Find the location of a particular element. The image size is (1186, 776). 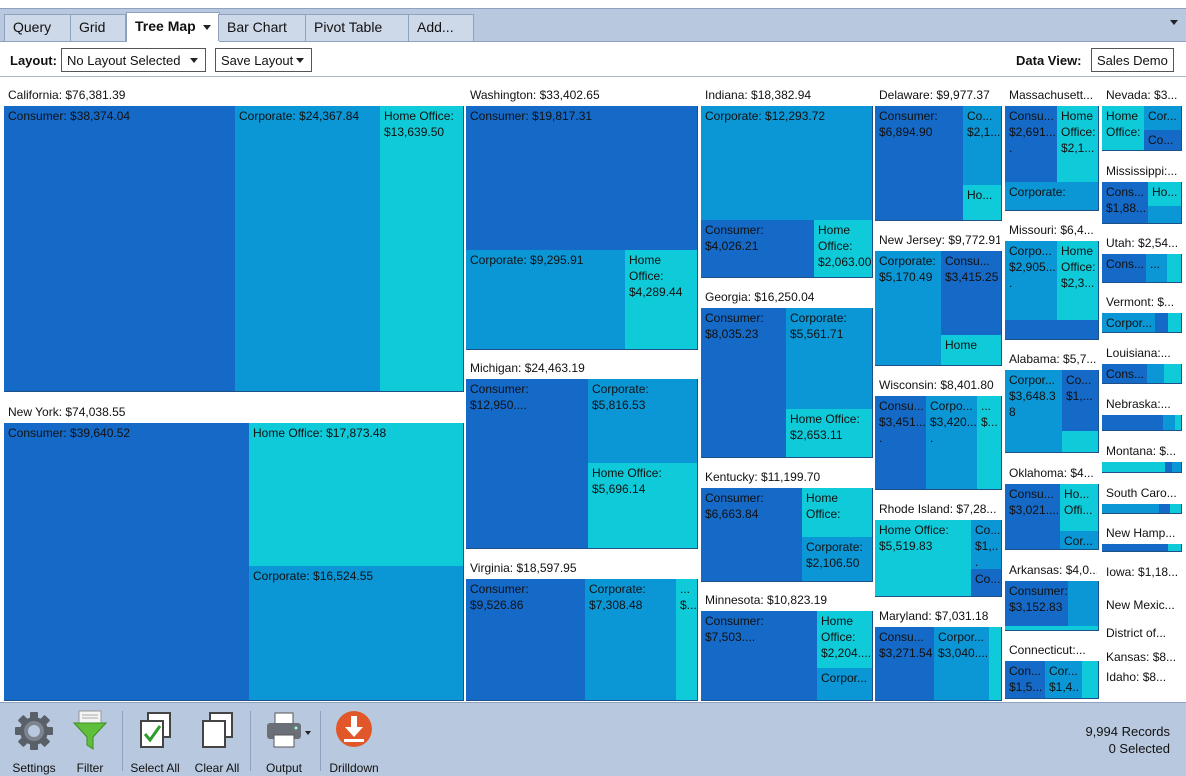

treemap-cell-consumer: Consumer: $38,374.04 is located at coordinates (120, 249).